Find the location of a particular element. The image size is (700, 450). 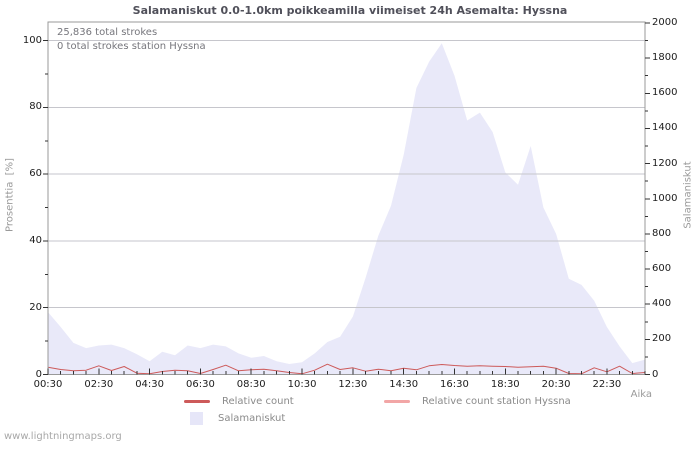

legend-label: Relative count is located at coordinates (258, 401).